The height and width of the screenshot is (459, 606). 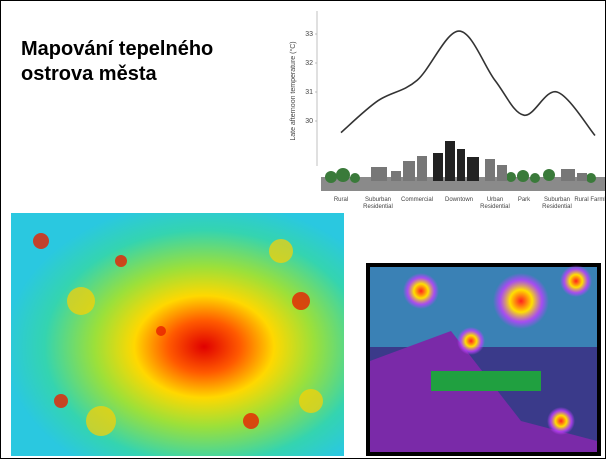 I want to click on y-tick-label: 31, so click(x=309, y=92).